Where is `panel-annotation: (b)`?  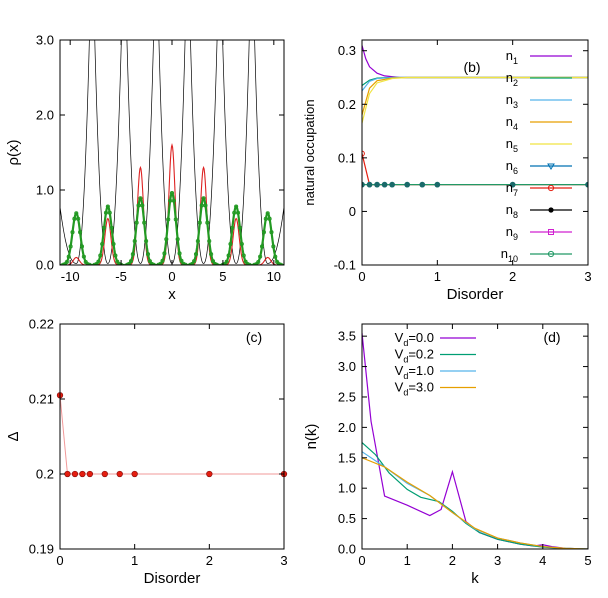
panel-annotation: (b) is located at coordinates (471, 67).